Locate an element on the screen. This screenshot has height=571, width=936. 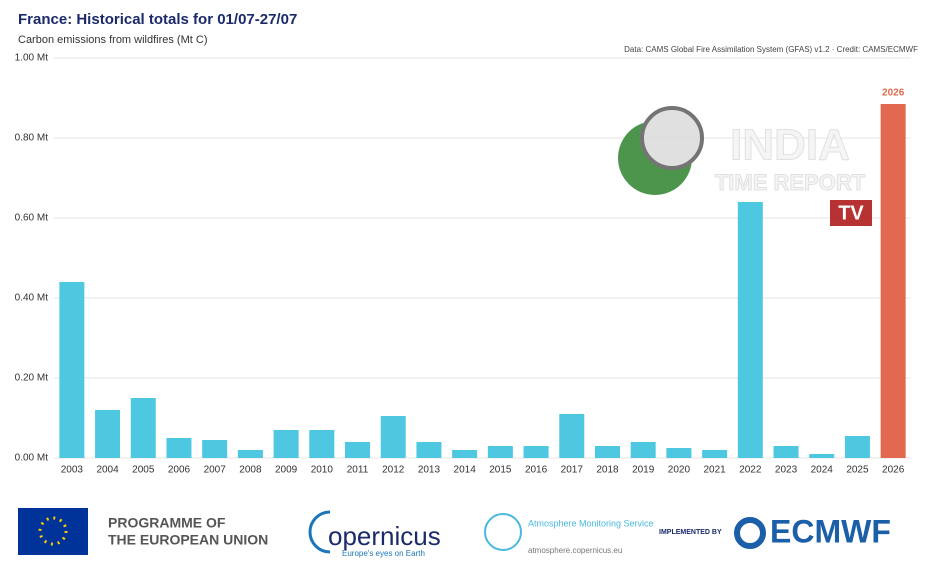
eu-stars is located at coordinates (53, 531).